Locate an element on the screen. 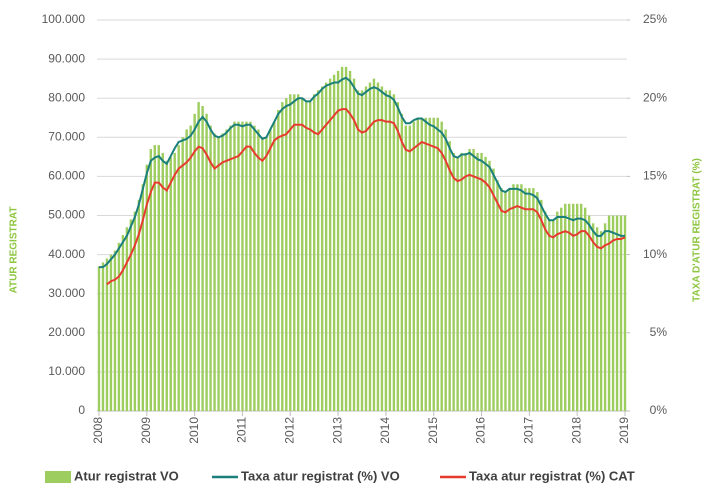 This screenshot has height=496, width=709. y-tick-label: 0 is located at coordinates (81, 410).